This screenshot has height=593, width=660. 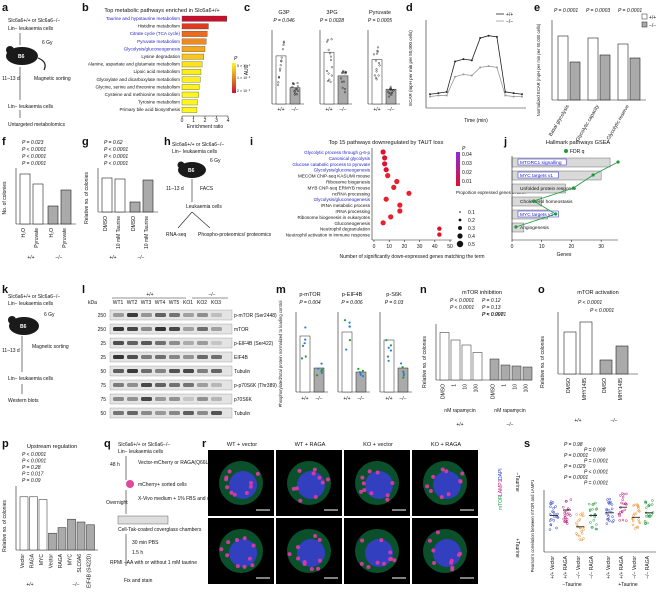 I want to click on time-text: 48 h, so click(x=115, y=465).